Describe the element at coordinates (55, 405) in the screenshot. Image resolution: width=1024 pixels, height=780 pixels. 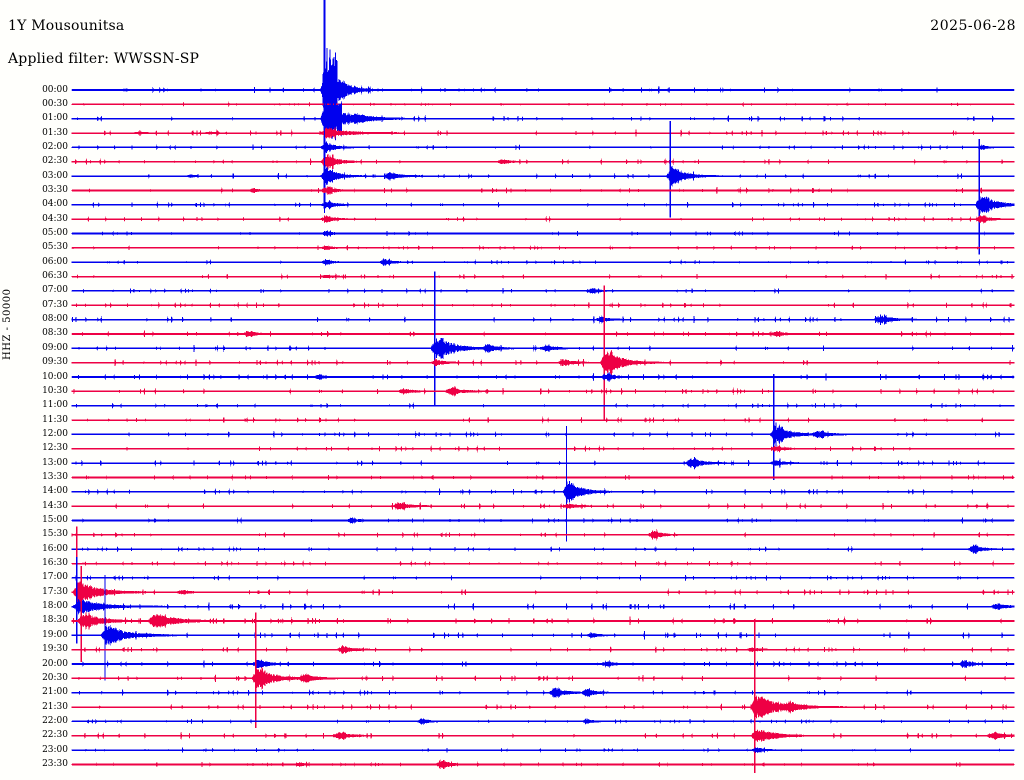
I see `time-tick-label: 11:00` at that location.